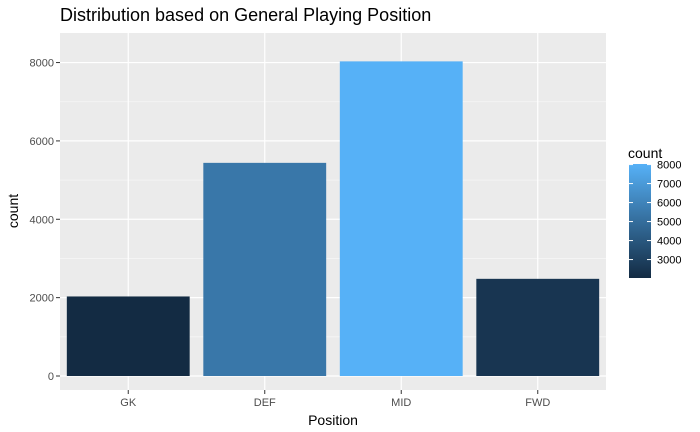 The width and height of the screenshot is (700, 432). I want to click on legend-tick-label: 5000, so click(669, 223).